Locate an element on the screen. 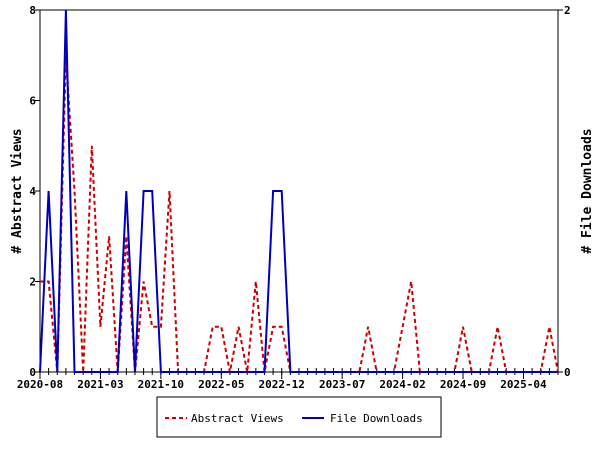 The width and height of the screenshot is (600, 450). x-tick-label: 2023-07 is located at coordinates (342, 384).